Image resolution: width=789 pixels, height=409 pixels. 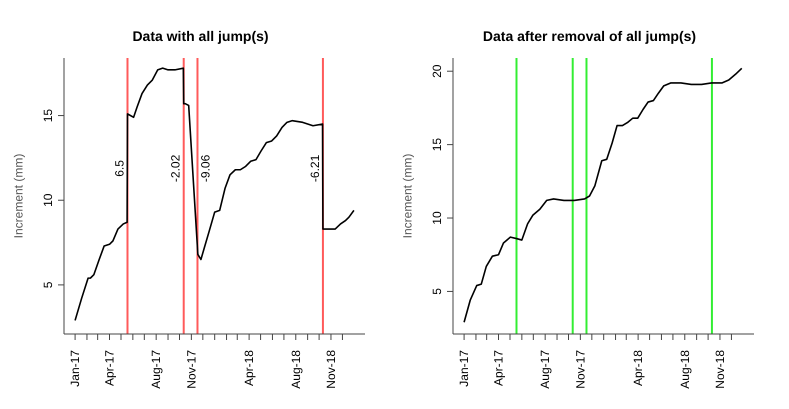 What do you see at coordinates (315, 168) in the screenshot?
I see `ref-line-label: -6.21` at bounding box center [315, 168].